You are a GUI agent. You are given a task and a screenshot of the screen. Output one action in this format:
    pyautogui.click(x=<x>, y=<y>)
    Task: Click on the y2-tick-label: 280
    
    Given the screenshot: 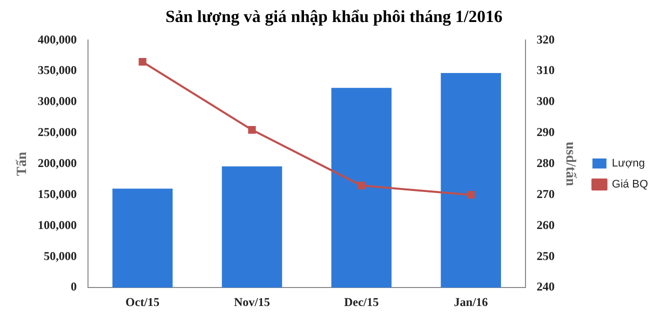 What is the action you would take?
    pyautogui.click(x=545, y=163)
    